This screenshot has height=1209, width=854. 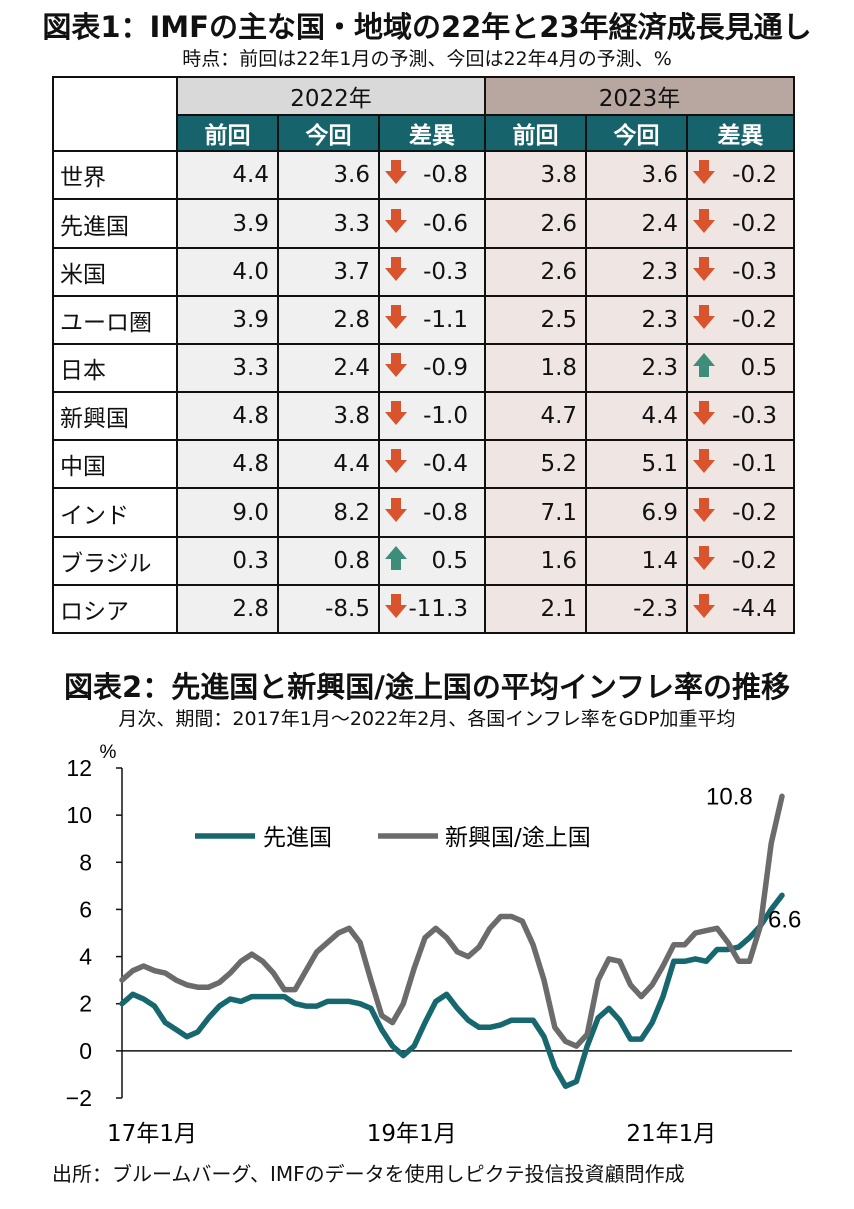 I want to click on cell-prev-2023: 1.6, so click(x=536, y=560).